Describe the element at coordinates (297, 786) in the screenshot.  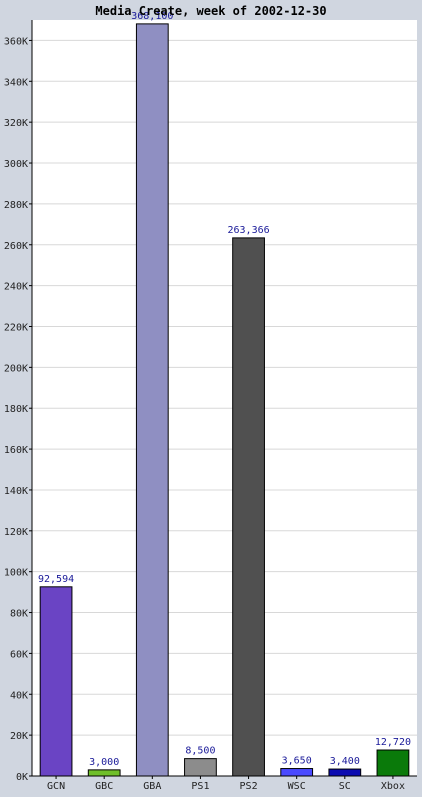
I see `x-tick-label: WSC` at that location.